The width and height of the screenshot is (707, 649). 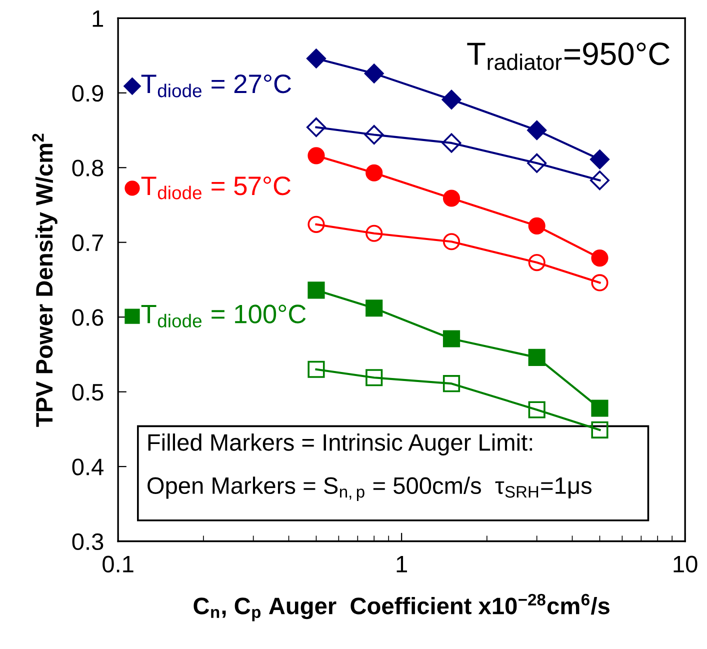 I want to click on text: C$_{n}$, C$_{p}$ Auger Coefficient x10$^{−28}$cm$^{6}$/s, so click(x=402, y=608).